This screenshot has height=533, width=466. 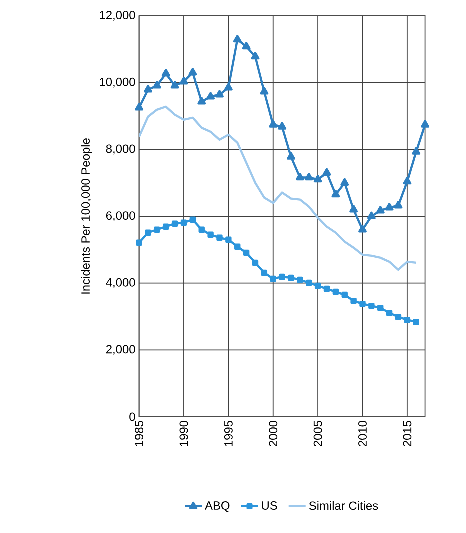 I want to click on legend-label: US, so click(x=270, y=506).